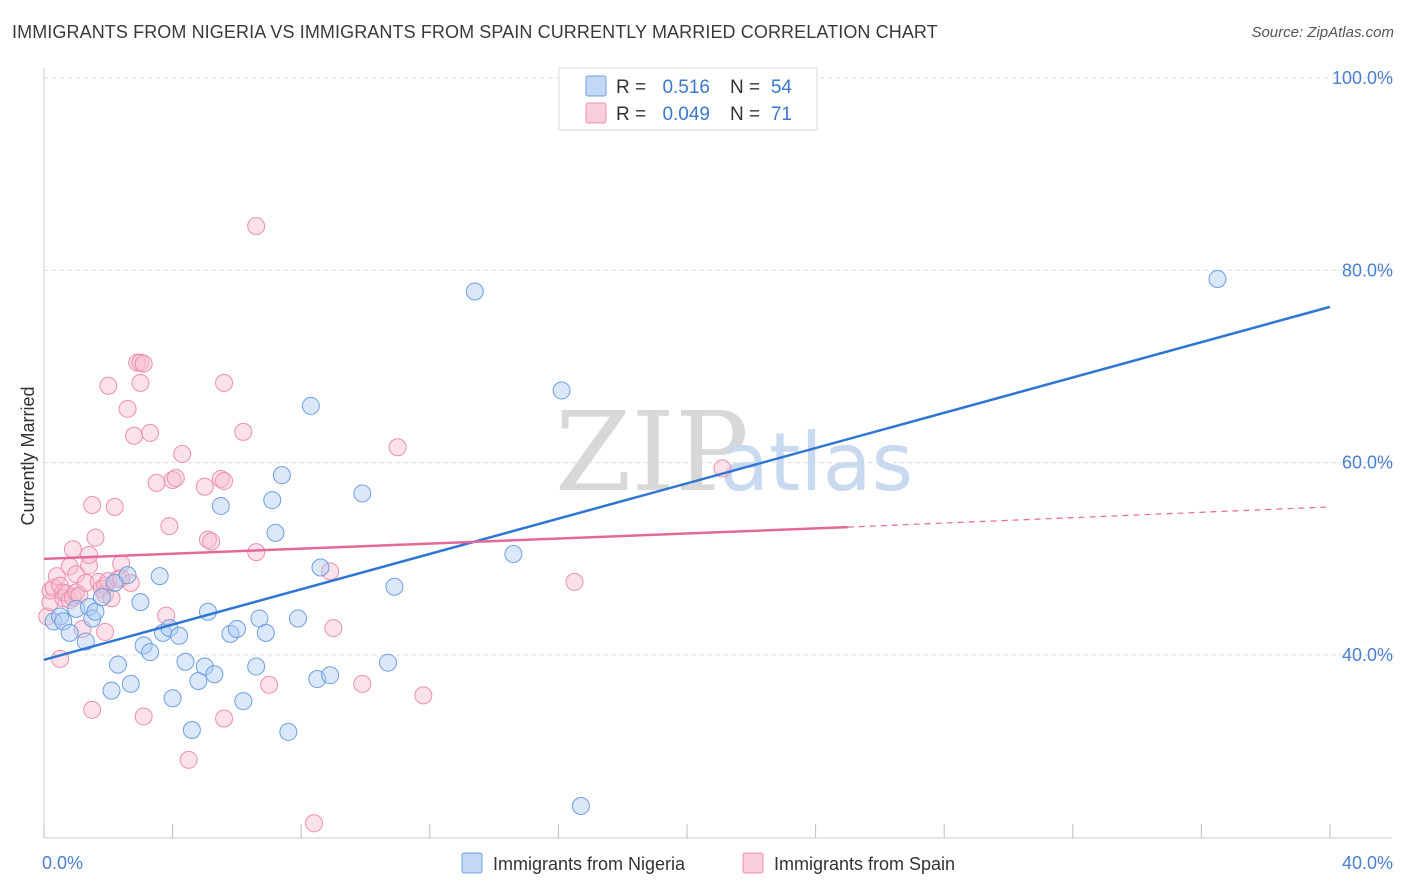 Image resolution: width=1406 pixels, height=892 pixels. What do you see at coordinates (652, 452) in the screenshot?
I see `watermark-zip: ZIP` at bounding box center [652, 452].